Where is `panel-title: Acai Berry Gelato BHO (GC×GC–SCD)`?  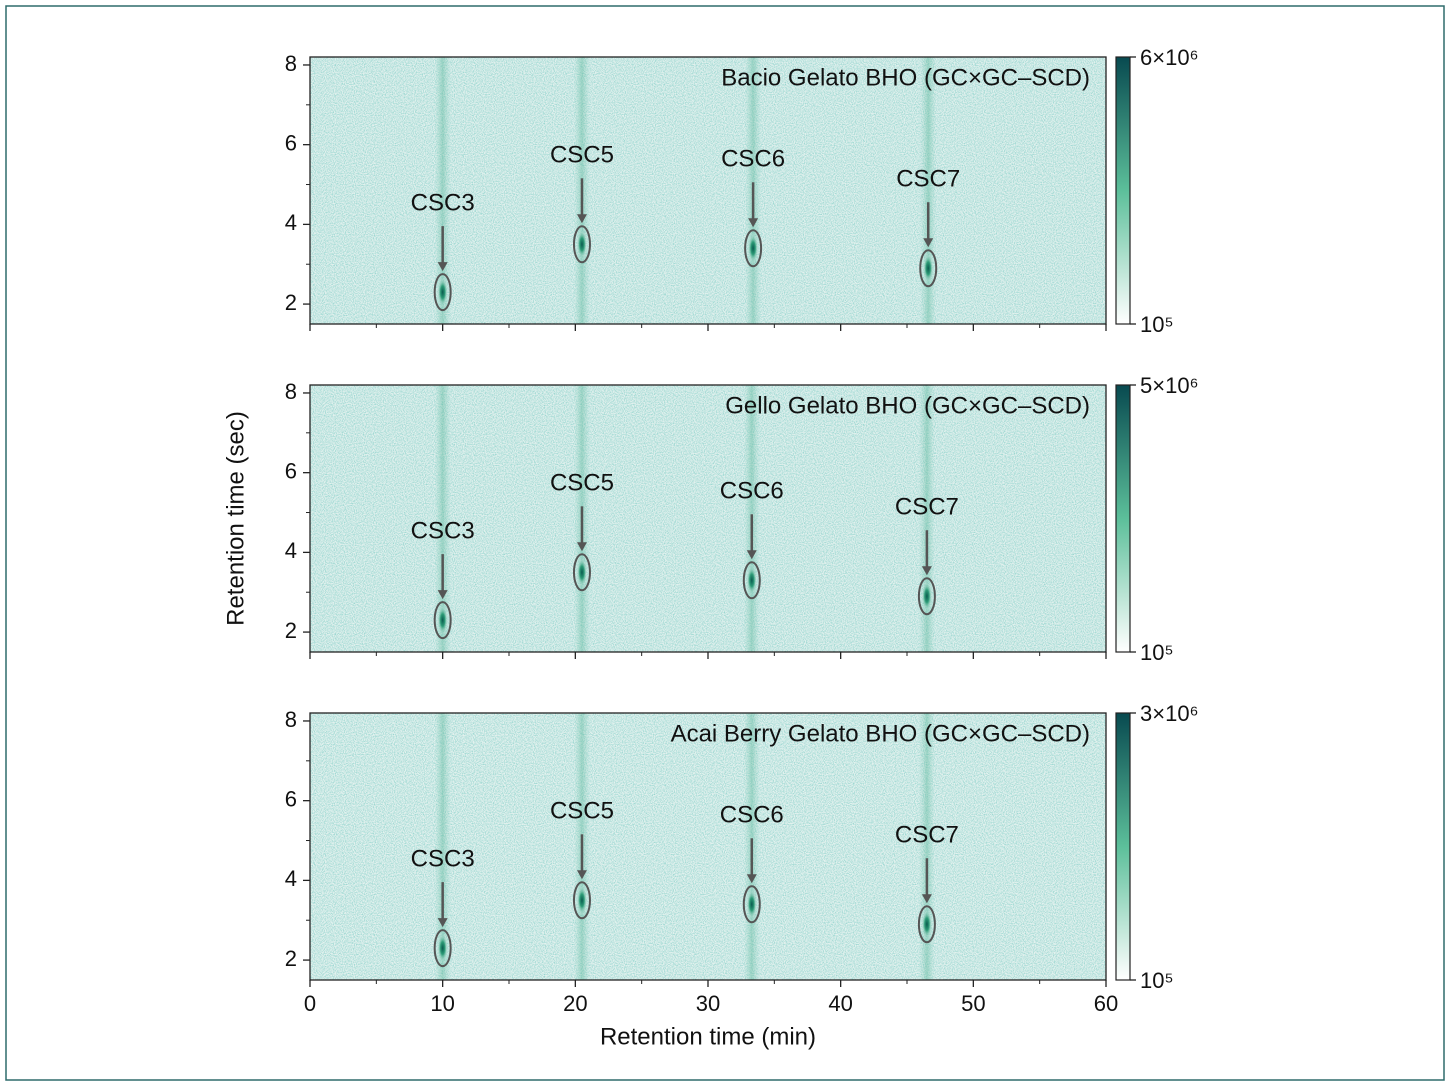
panel-title: Acai Berry Gelato BHO (GC×GC–SCD) is located at coordinates (880, 733).